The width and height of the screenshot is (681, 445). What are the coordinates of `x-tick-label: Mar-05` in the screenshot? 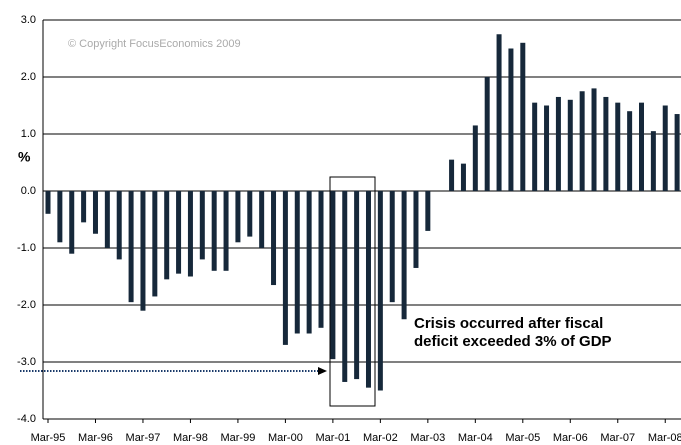 It's located at (522, 438).